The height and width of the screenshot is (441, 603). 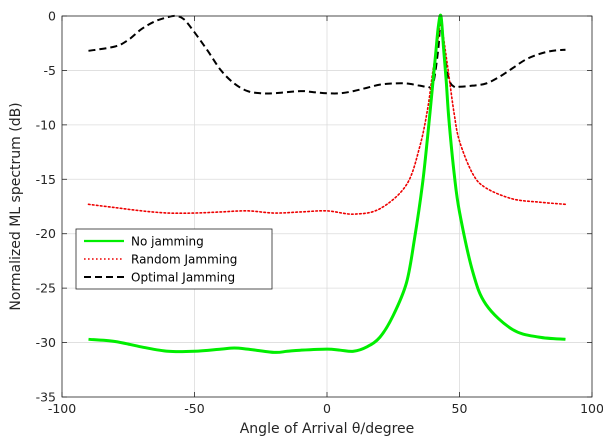 I want to click on x-tick-label: 100, so click(x=591, y=408).